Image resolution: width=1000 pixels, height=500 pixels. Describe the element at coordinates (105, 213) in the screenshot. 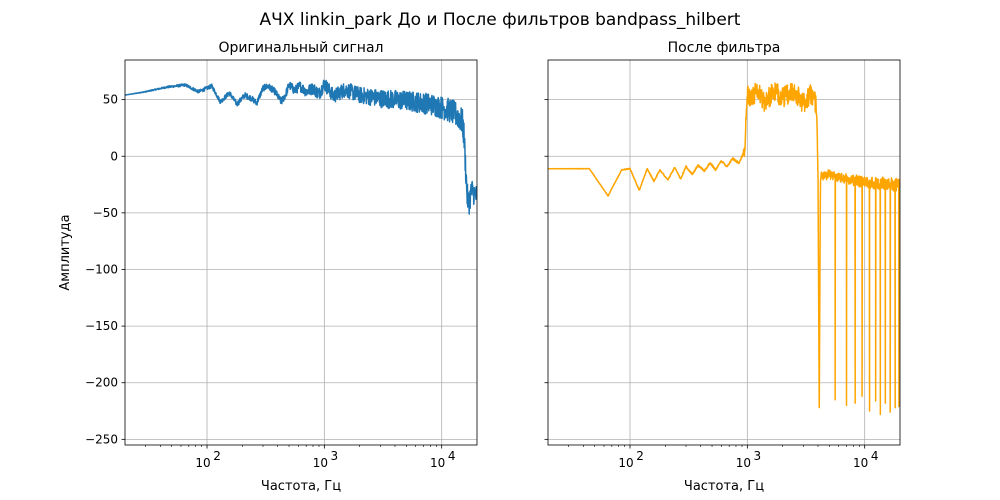

I see `y-tick-label: −50` at that location.